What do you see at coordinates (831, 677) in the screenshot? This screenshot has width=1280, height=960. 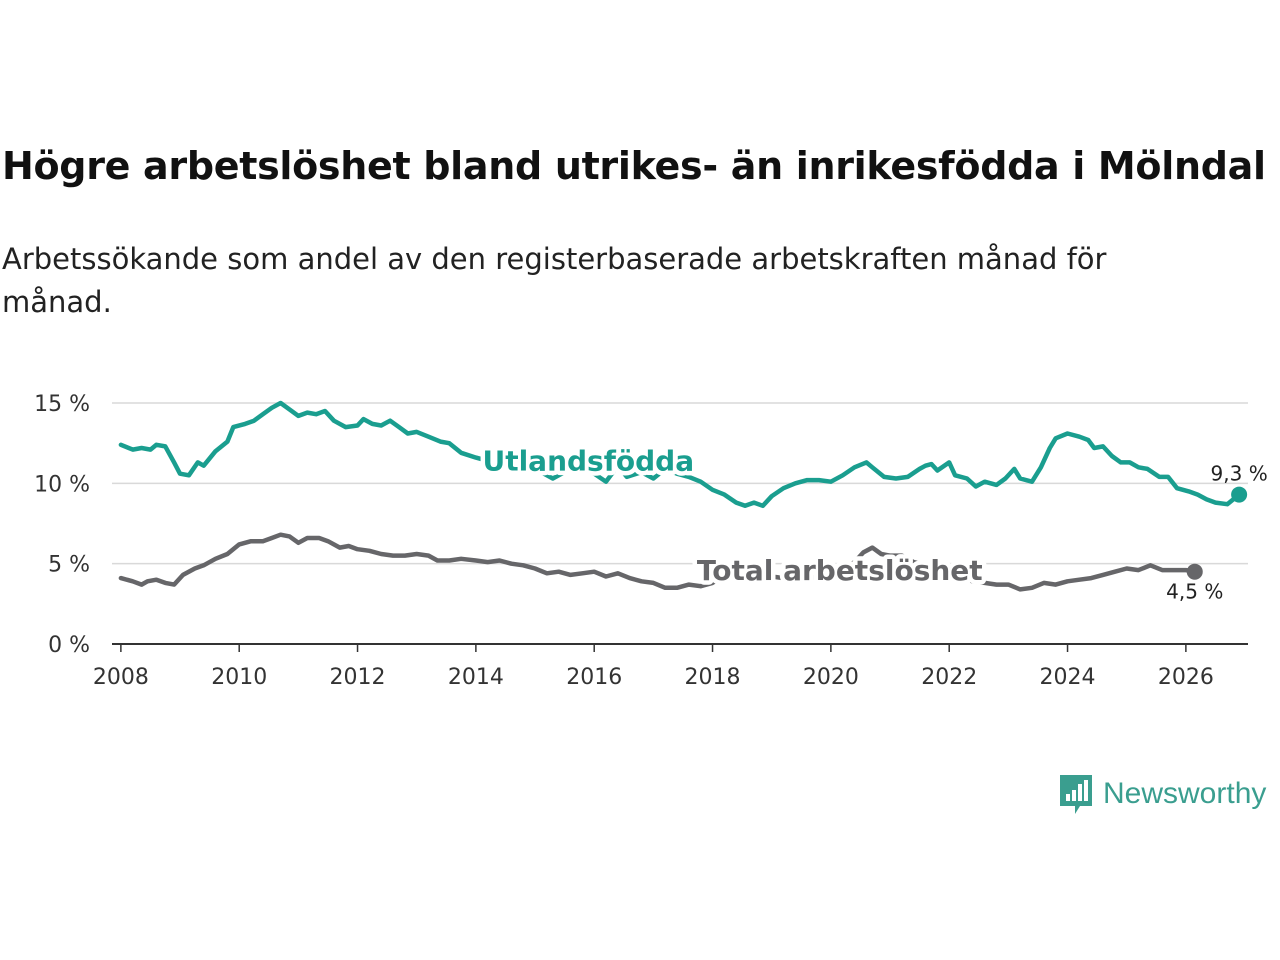 I see `x-tick-label: 2020` at bounding box center [831, 677].